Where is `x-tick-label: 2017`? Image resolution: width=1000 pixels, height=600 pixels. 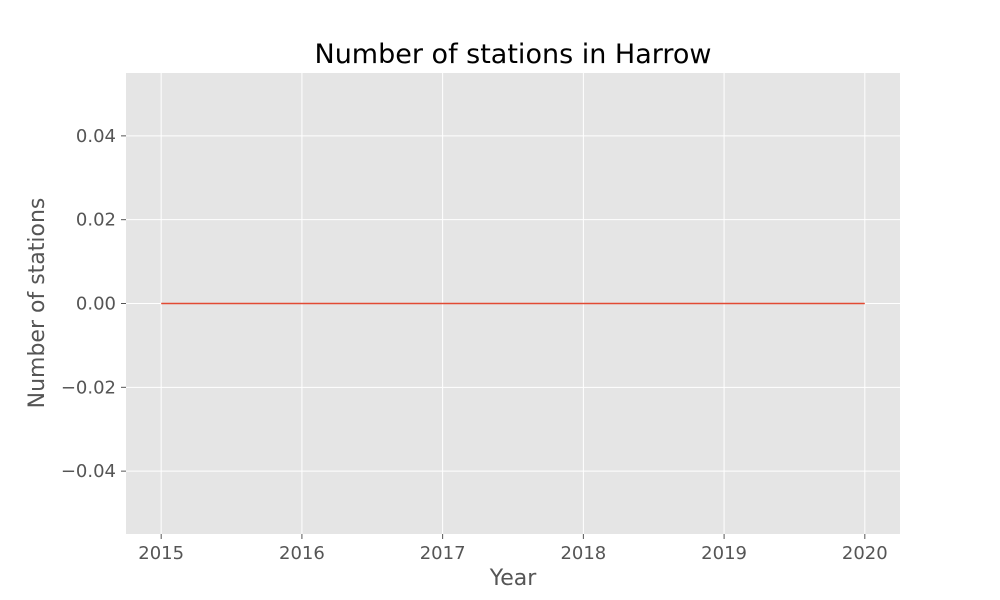
x-tick-label: 2017 is located at coordinates (443, 553).